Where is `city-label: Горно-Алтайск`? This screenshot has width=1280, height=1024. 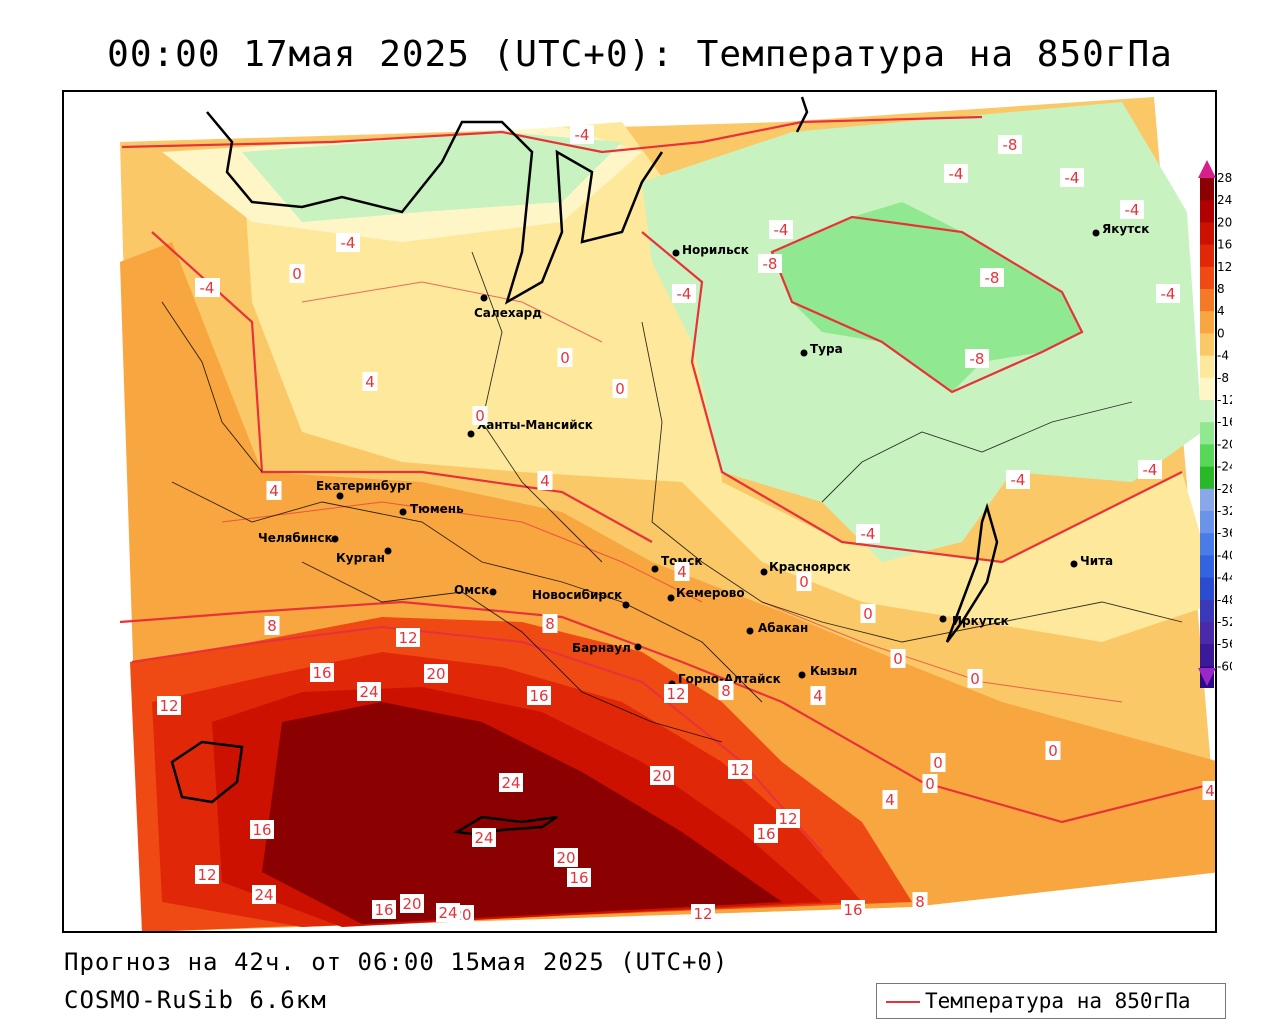
city-label: Горно-Алтайск is located at coordinates (729, 679).